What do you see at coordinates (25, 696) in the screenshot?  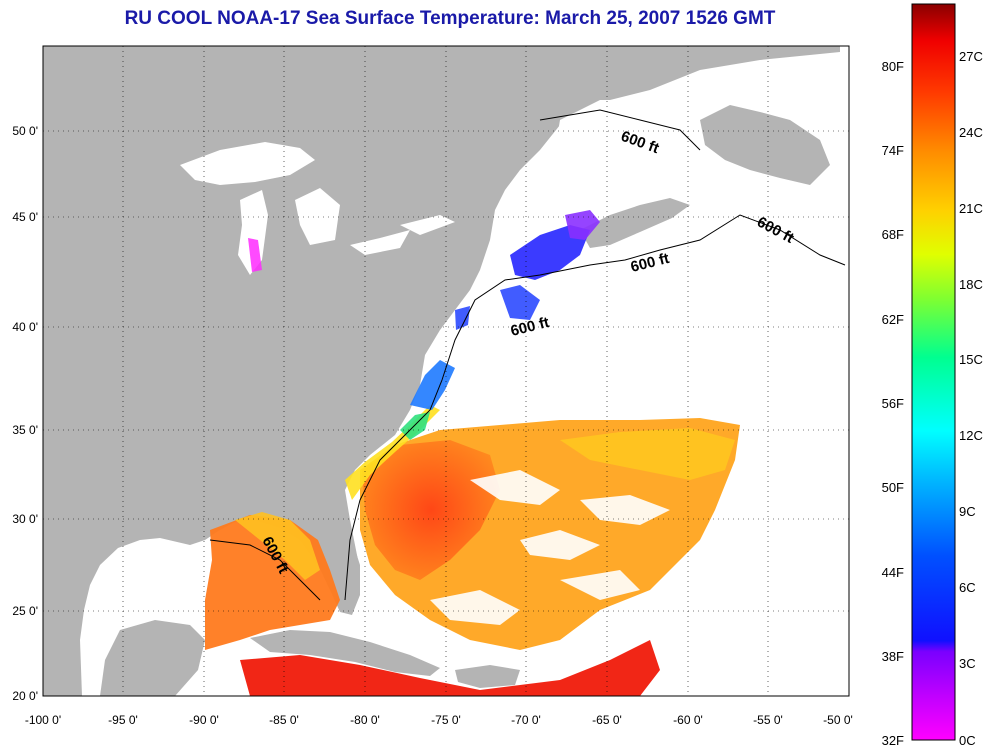 I see `y-tick-label: 20 0'` at bounding box center [25, 696].